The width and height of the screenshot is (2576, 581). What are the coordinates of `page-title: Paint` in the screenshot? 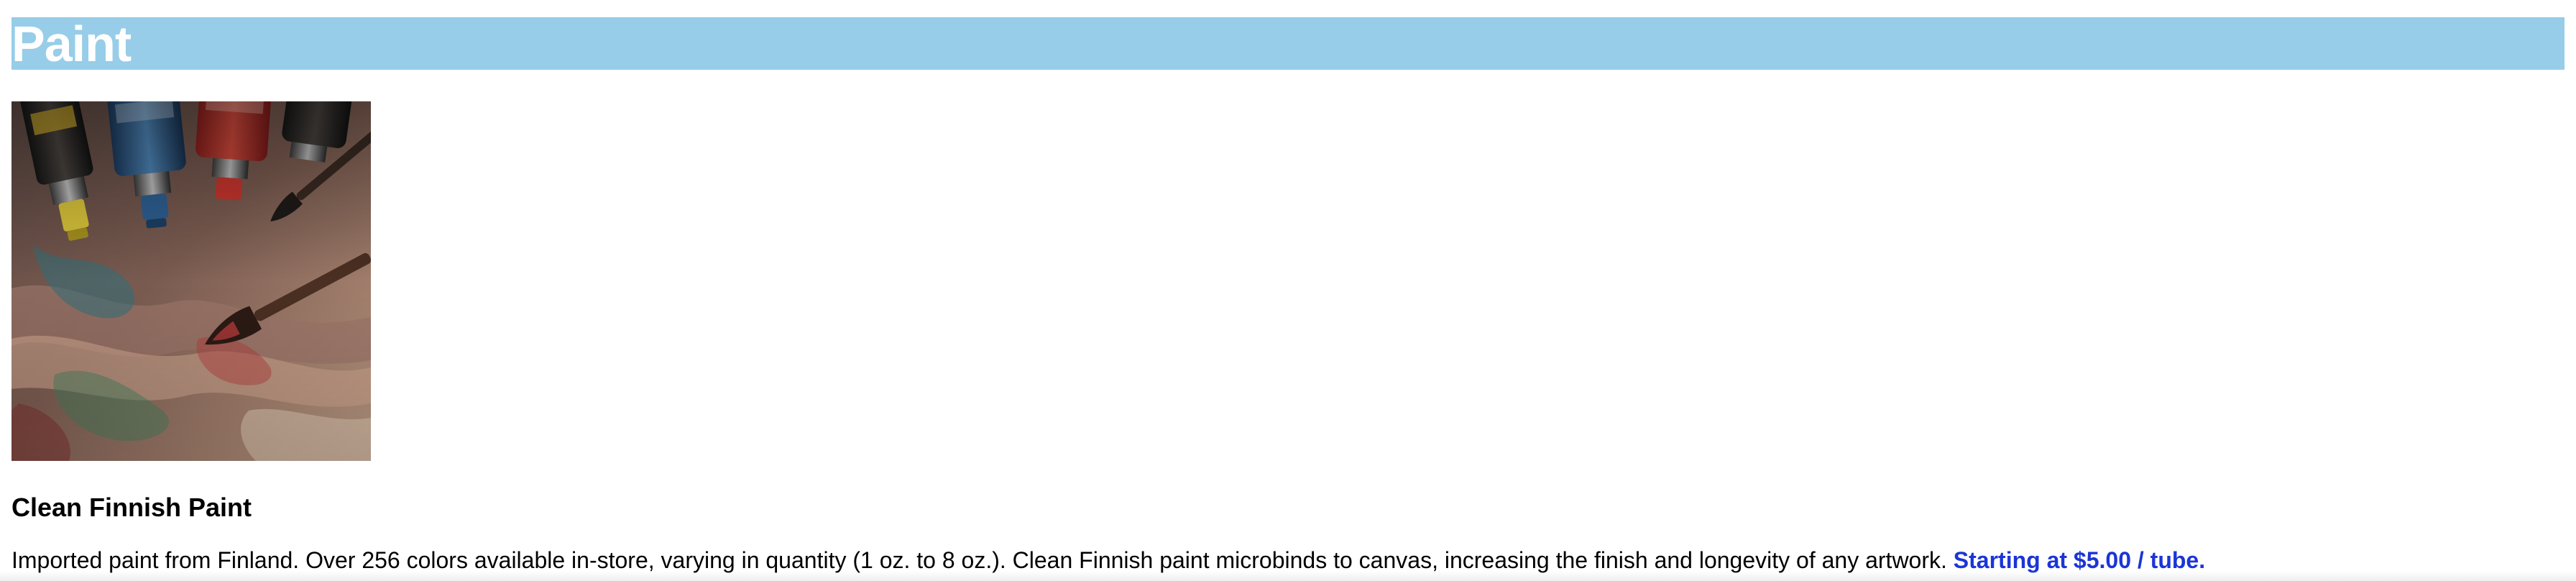 It's located at (72, 44).